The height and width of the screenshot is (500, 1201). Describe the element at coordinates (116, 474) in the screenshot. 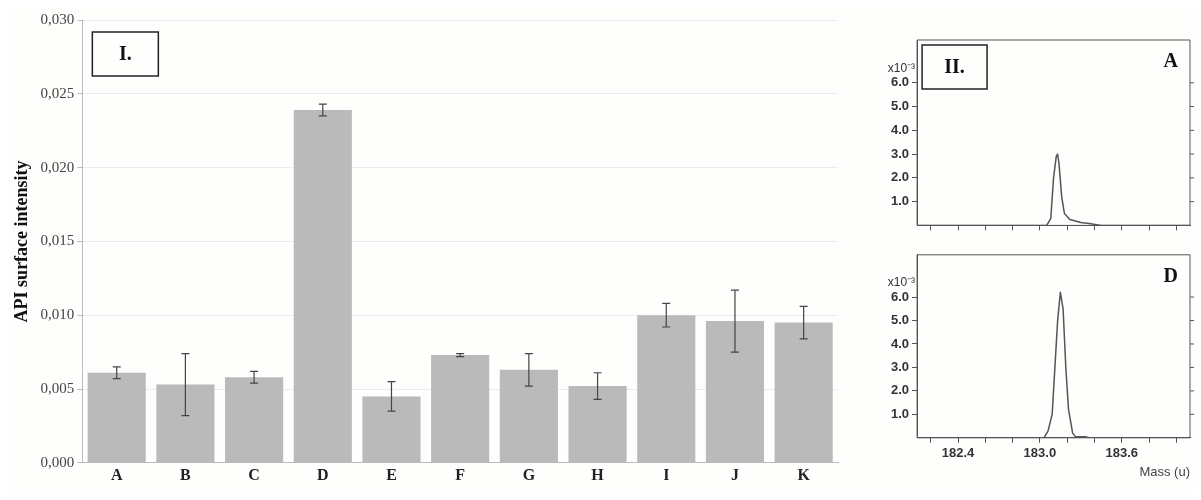

I see `x-tick-label: A` at that location.